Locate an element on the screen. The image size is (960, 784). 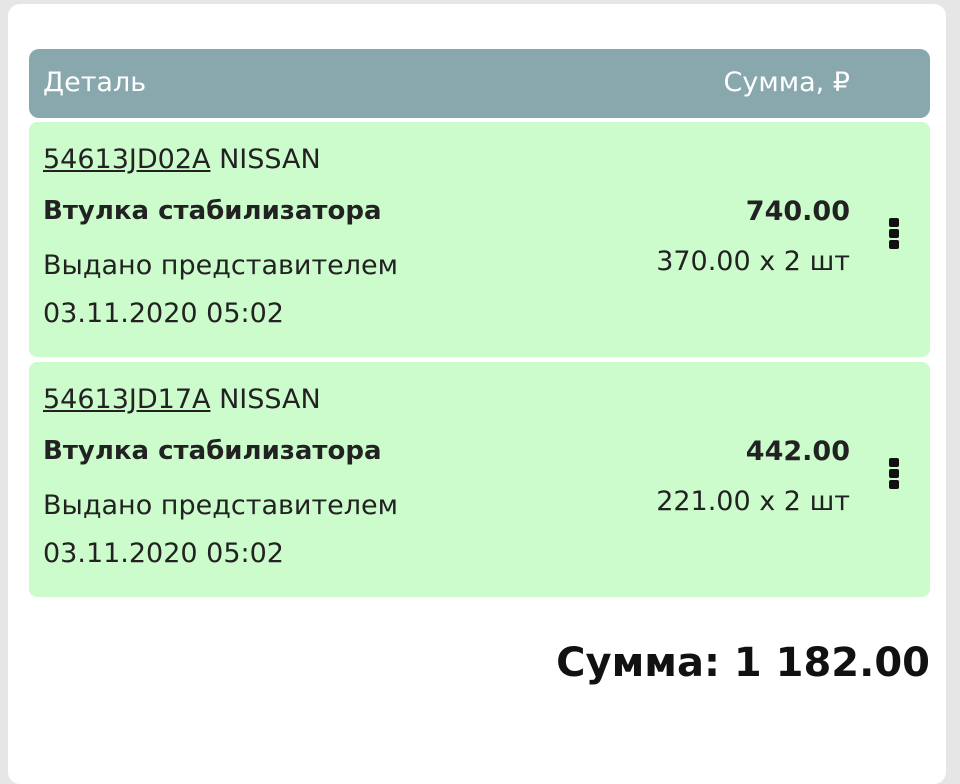
row-quantity: 370.00 x 2 шт is located at coordinates (753, 261).